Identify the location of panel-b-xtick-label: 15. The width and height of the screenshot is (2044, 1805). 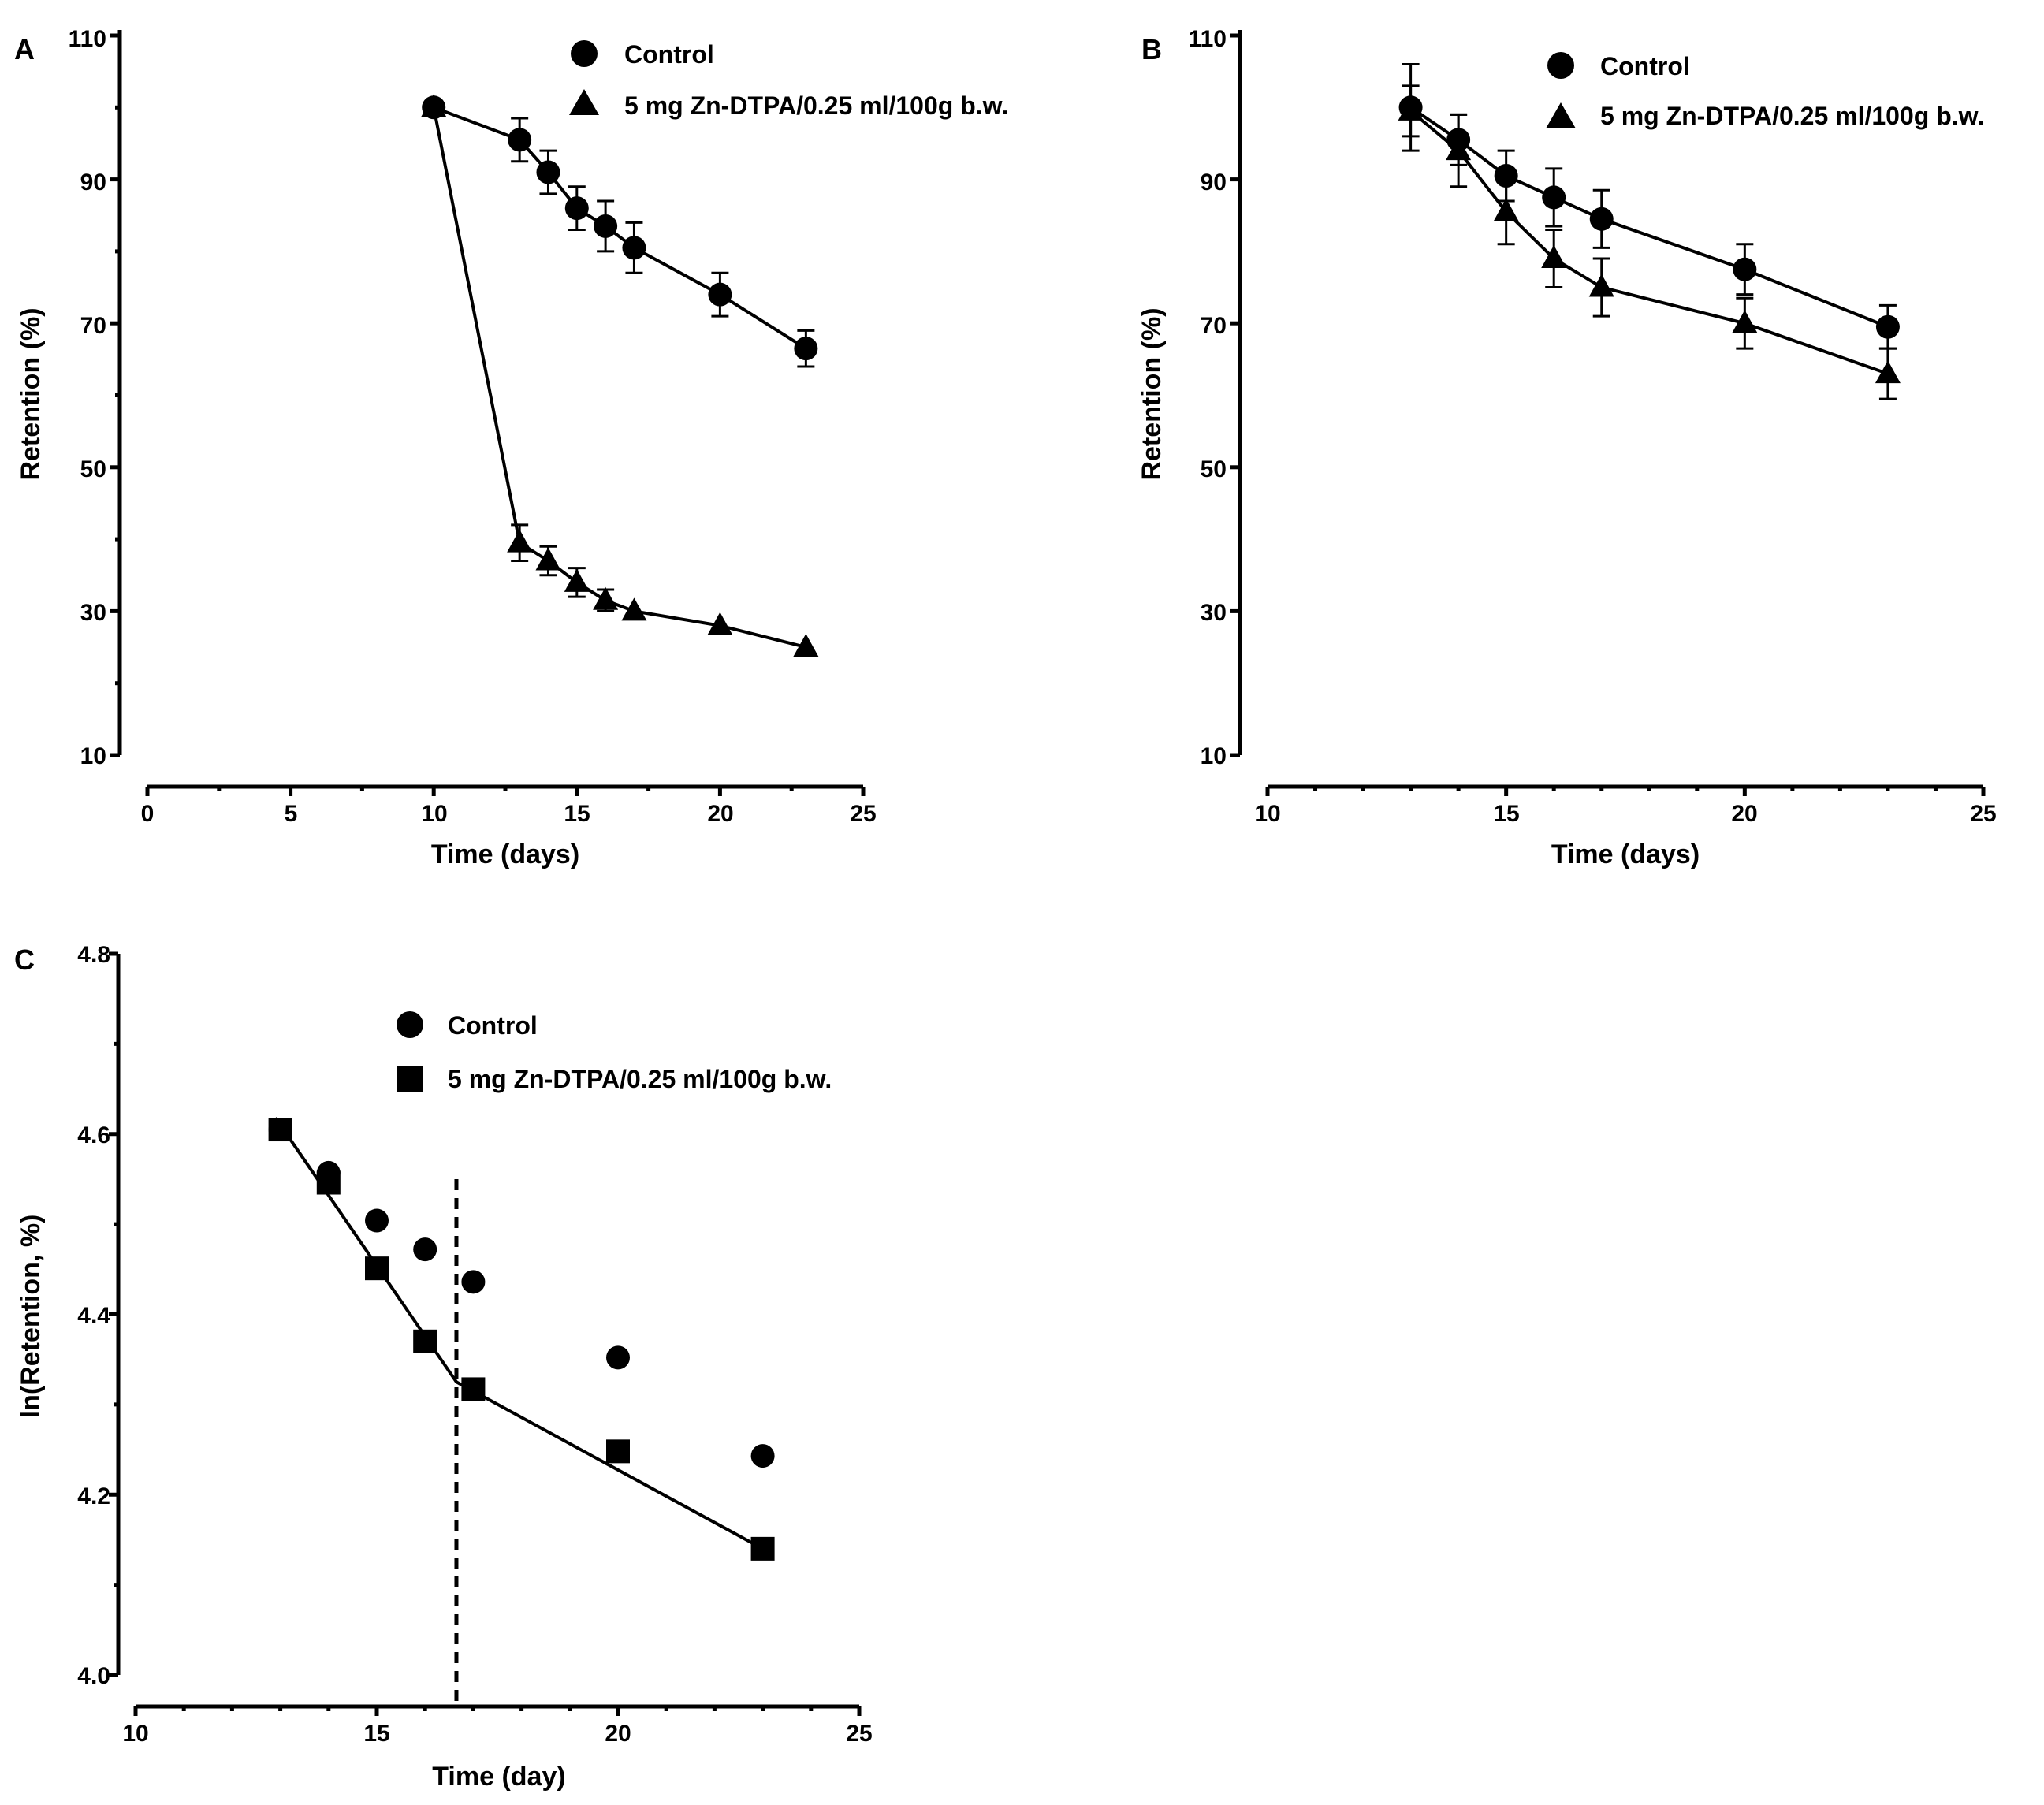
(1506, 814).